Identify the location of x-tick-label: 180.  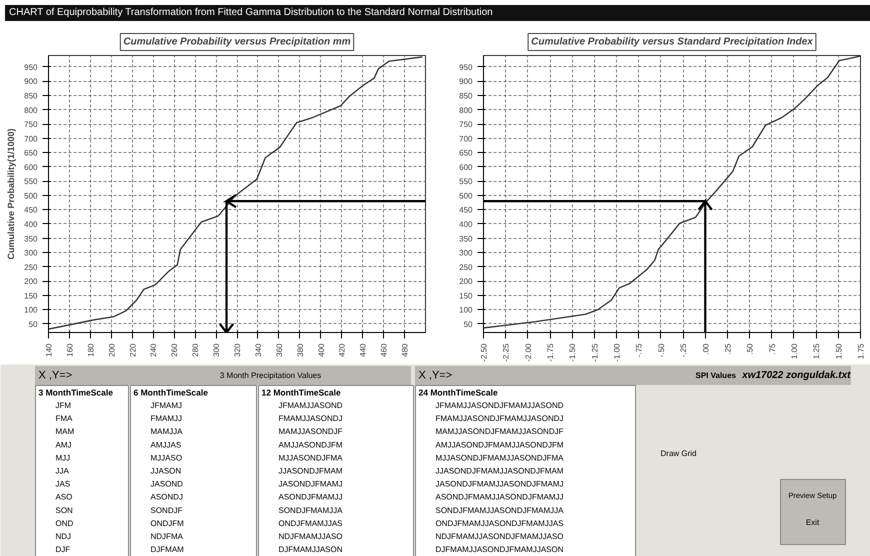
(91, 349).